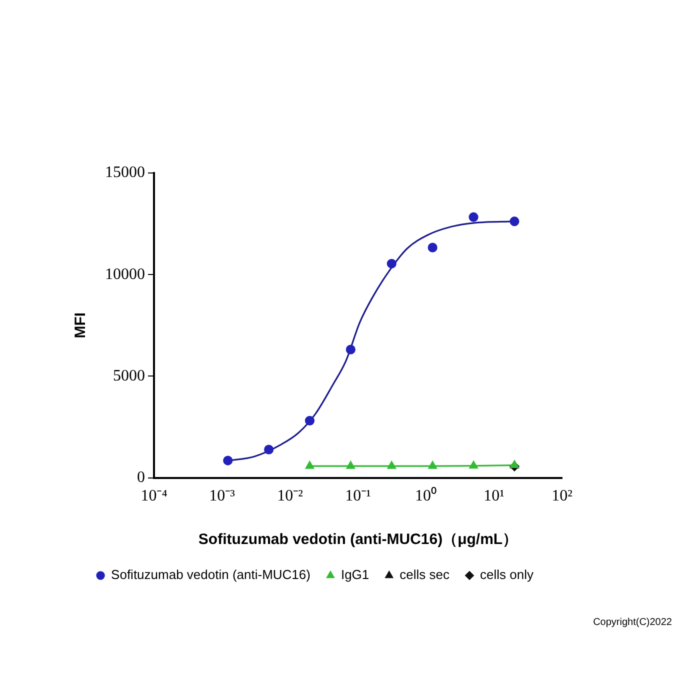 The height and width of the screenshot is (700, 700). What do you see at coordinates (222, 496) in the screenshot?
I see `x-tick-label: 10⁻³` at bounding box center [222, 496].